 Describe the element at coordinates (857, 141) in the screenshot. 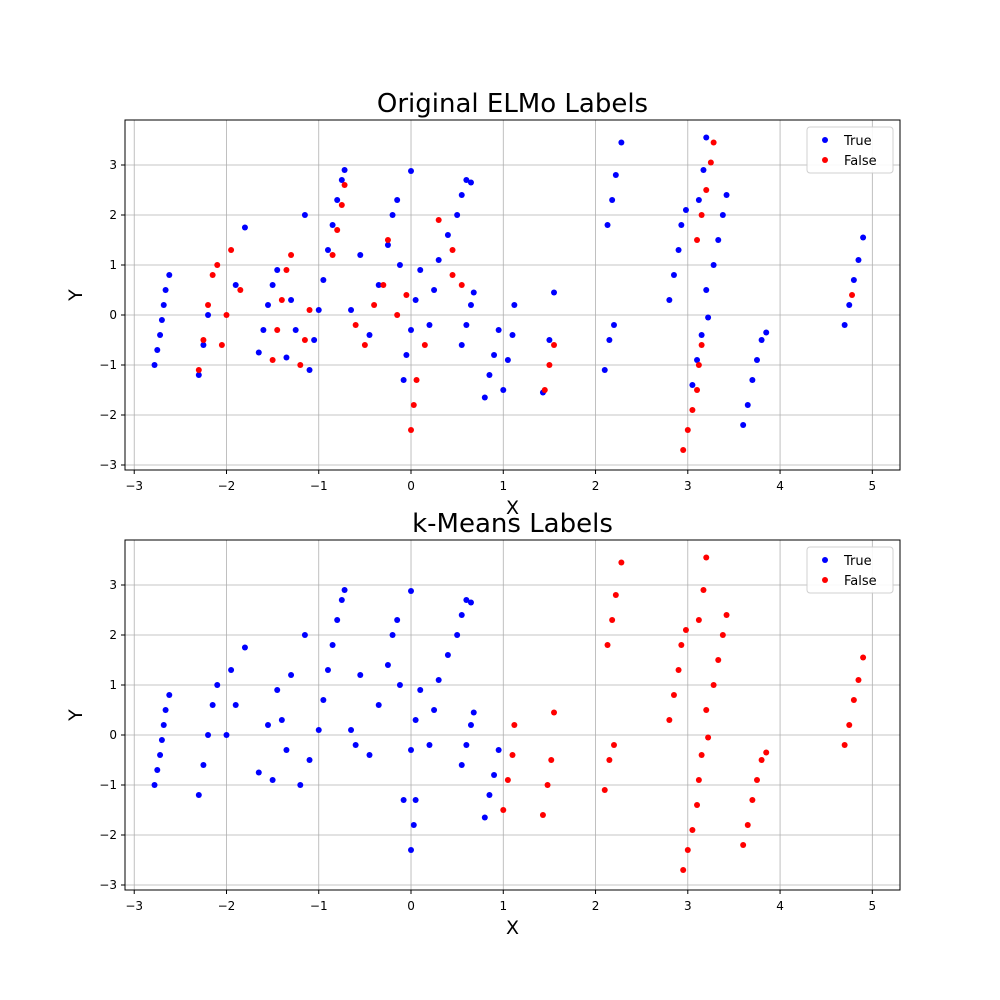

I see `legend-label-true: True` at that location.